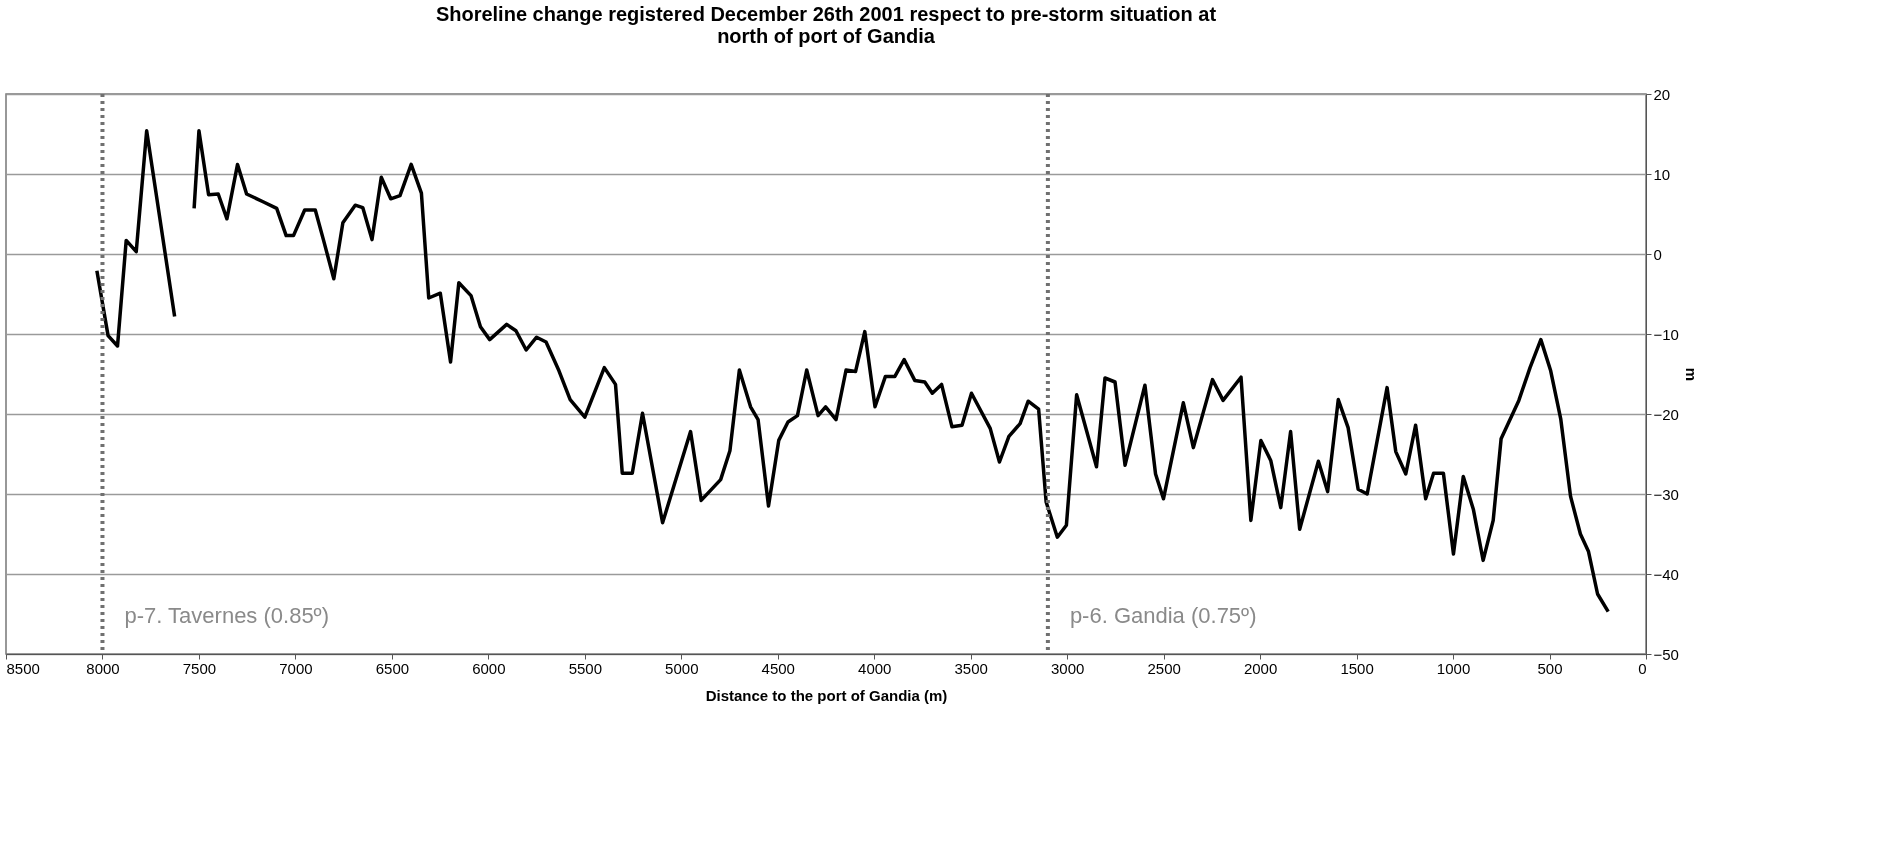 This screenshot has width=1887, height=854. I want to click on x-tick-label: 1000, so click(1453, 668).